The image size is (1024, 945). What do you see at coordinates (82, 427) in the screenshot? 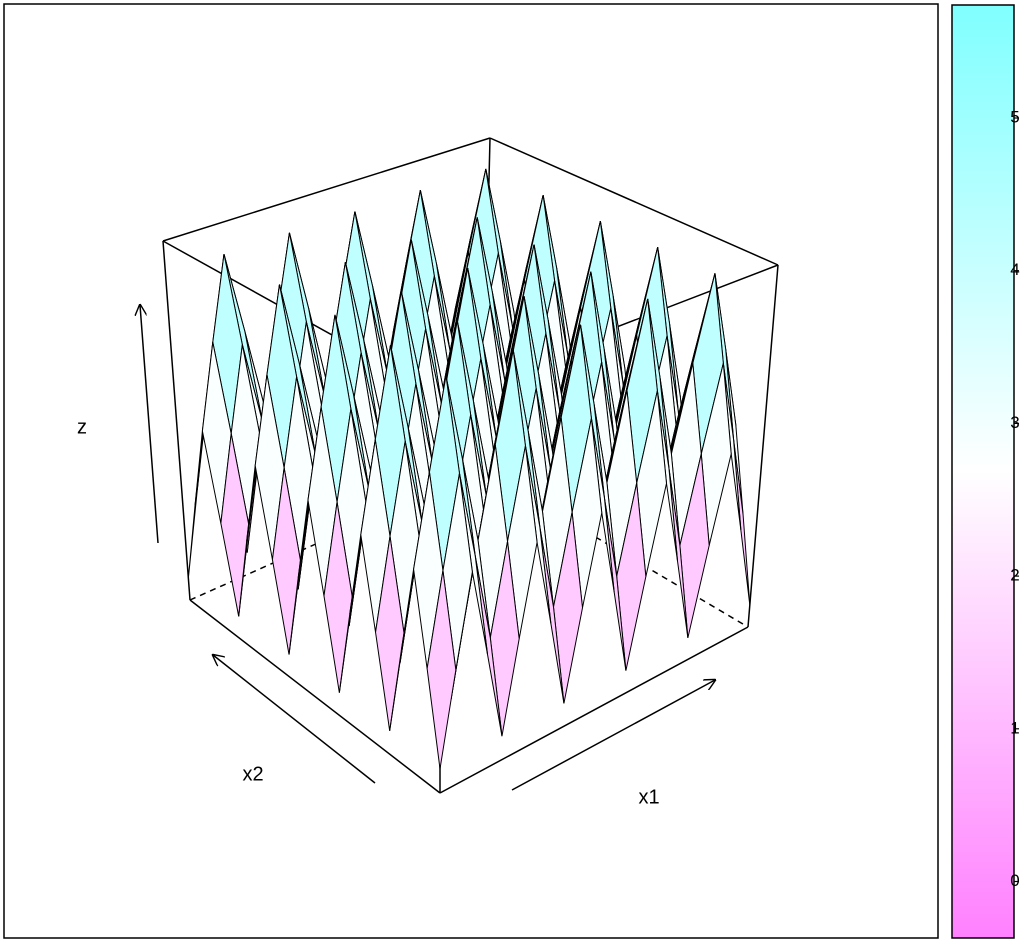
I see `z-axis-label: z` at bounding box center [82, 427].